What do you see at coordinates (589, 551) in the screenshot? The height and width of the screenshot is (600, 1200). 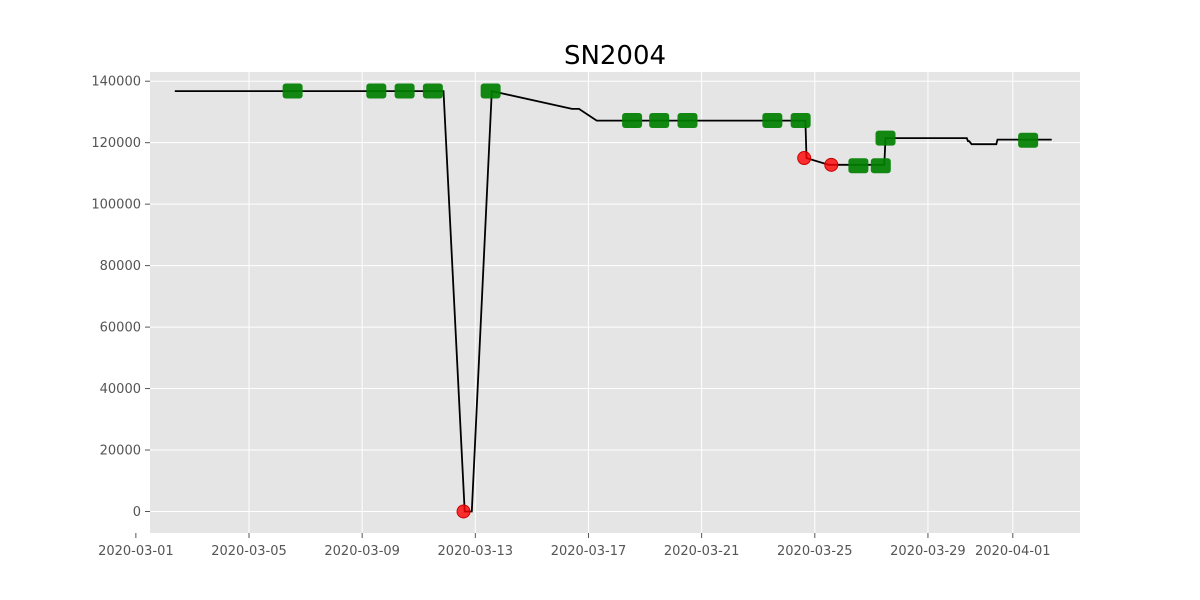 I see `x-tick-label: 2020-03-17` at bounding box center [589, 551].